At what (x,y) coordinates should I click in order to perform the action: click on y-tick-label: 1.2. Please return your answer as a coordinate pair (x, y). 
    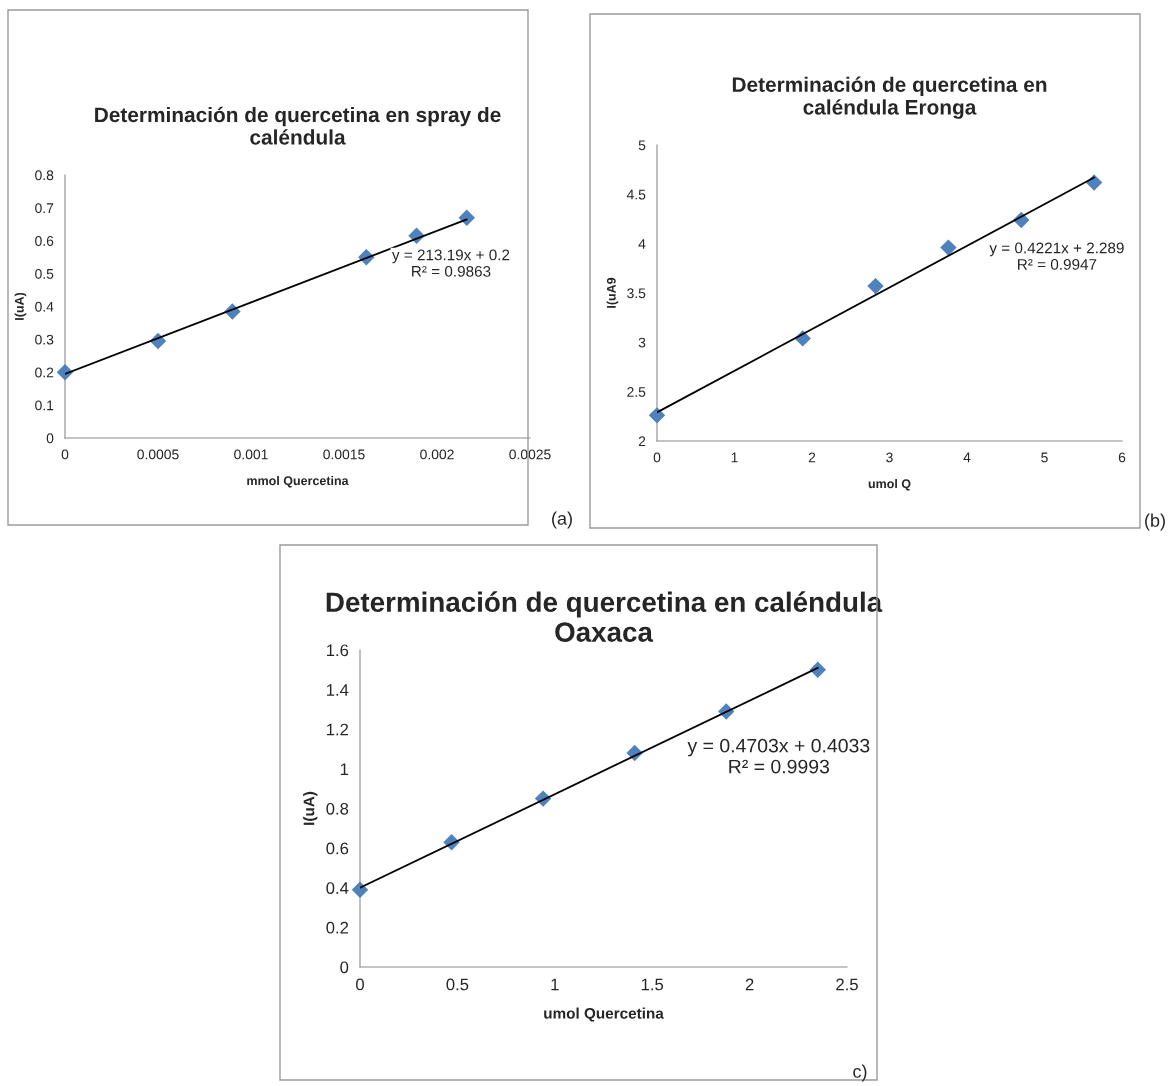
    Looking at the image, I should click on (337, 729).